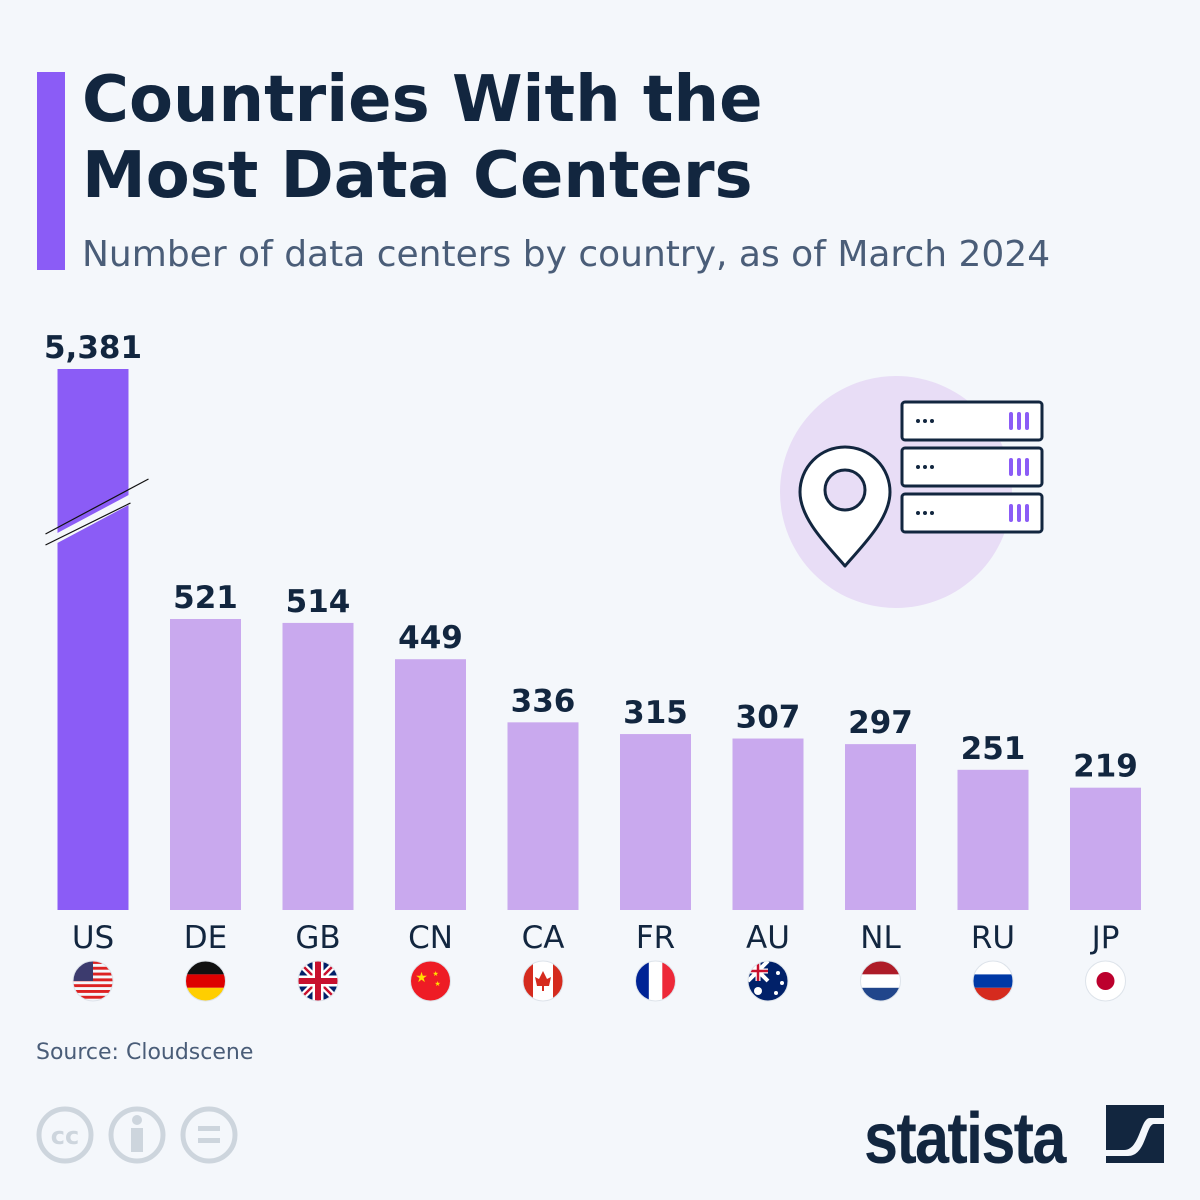 This screenshot has width=1200, height=1200. What do you see at coordinates (880, 938) in the screenshot?
I see `category-label: NL` at bounding box center [880, 938].